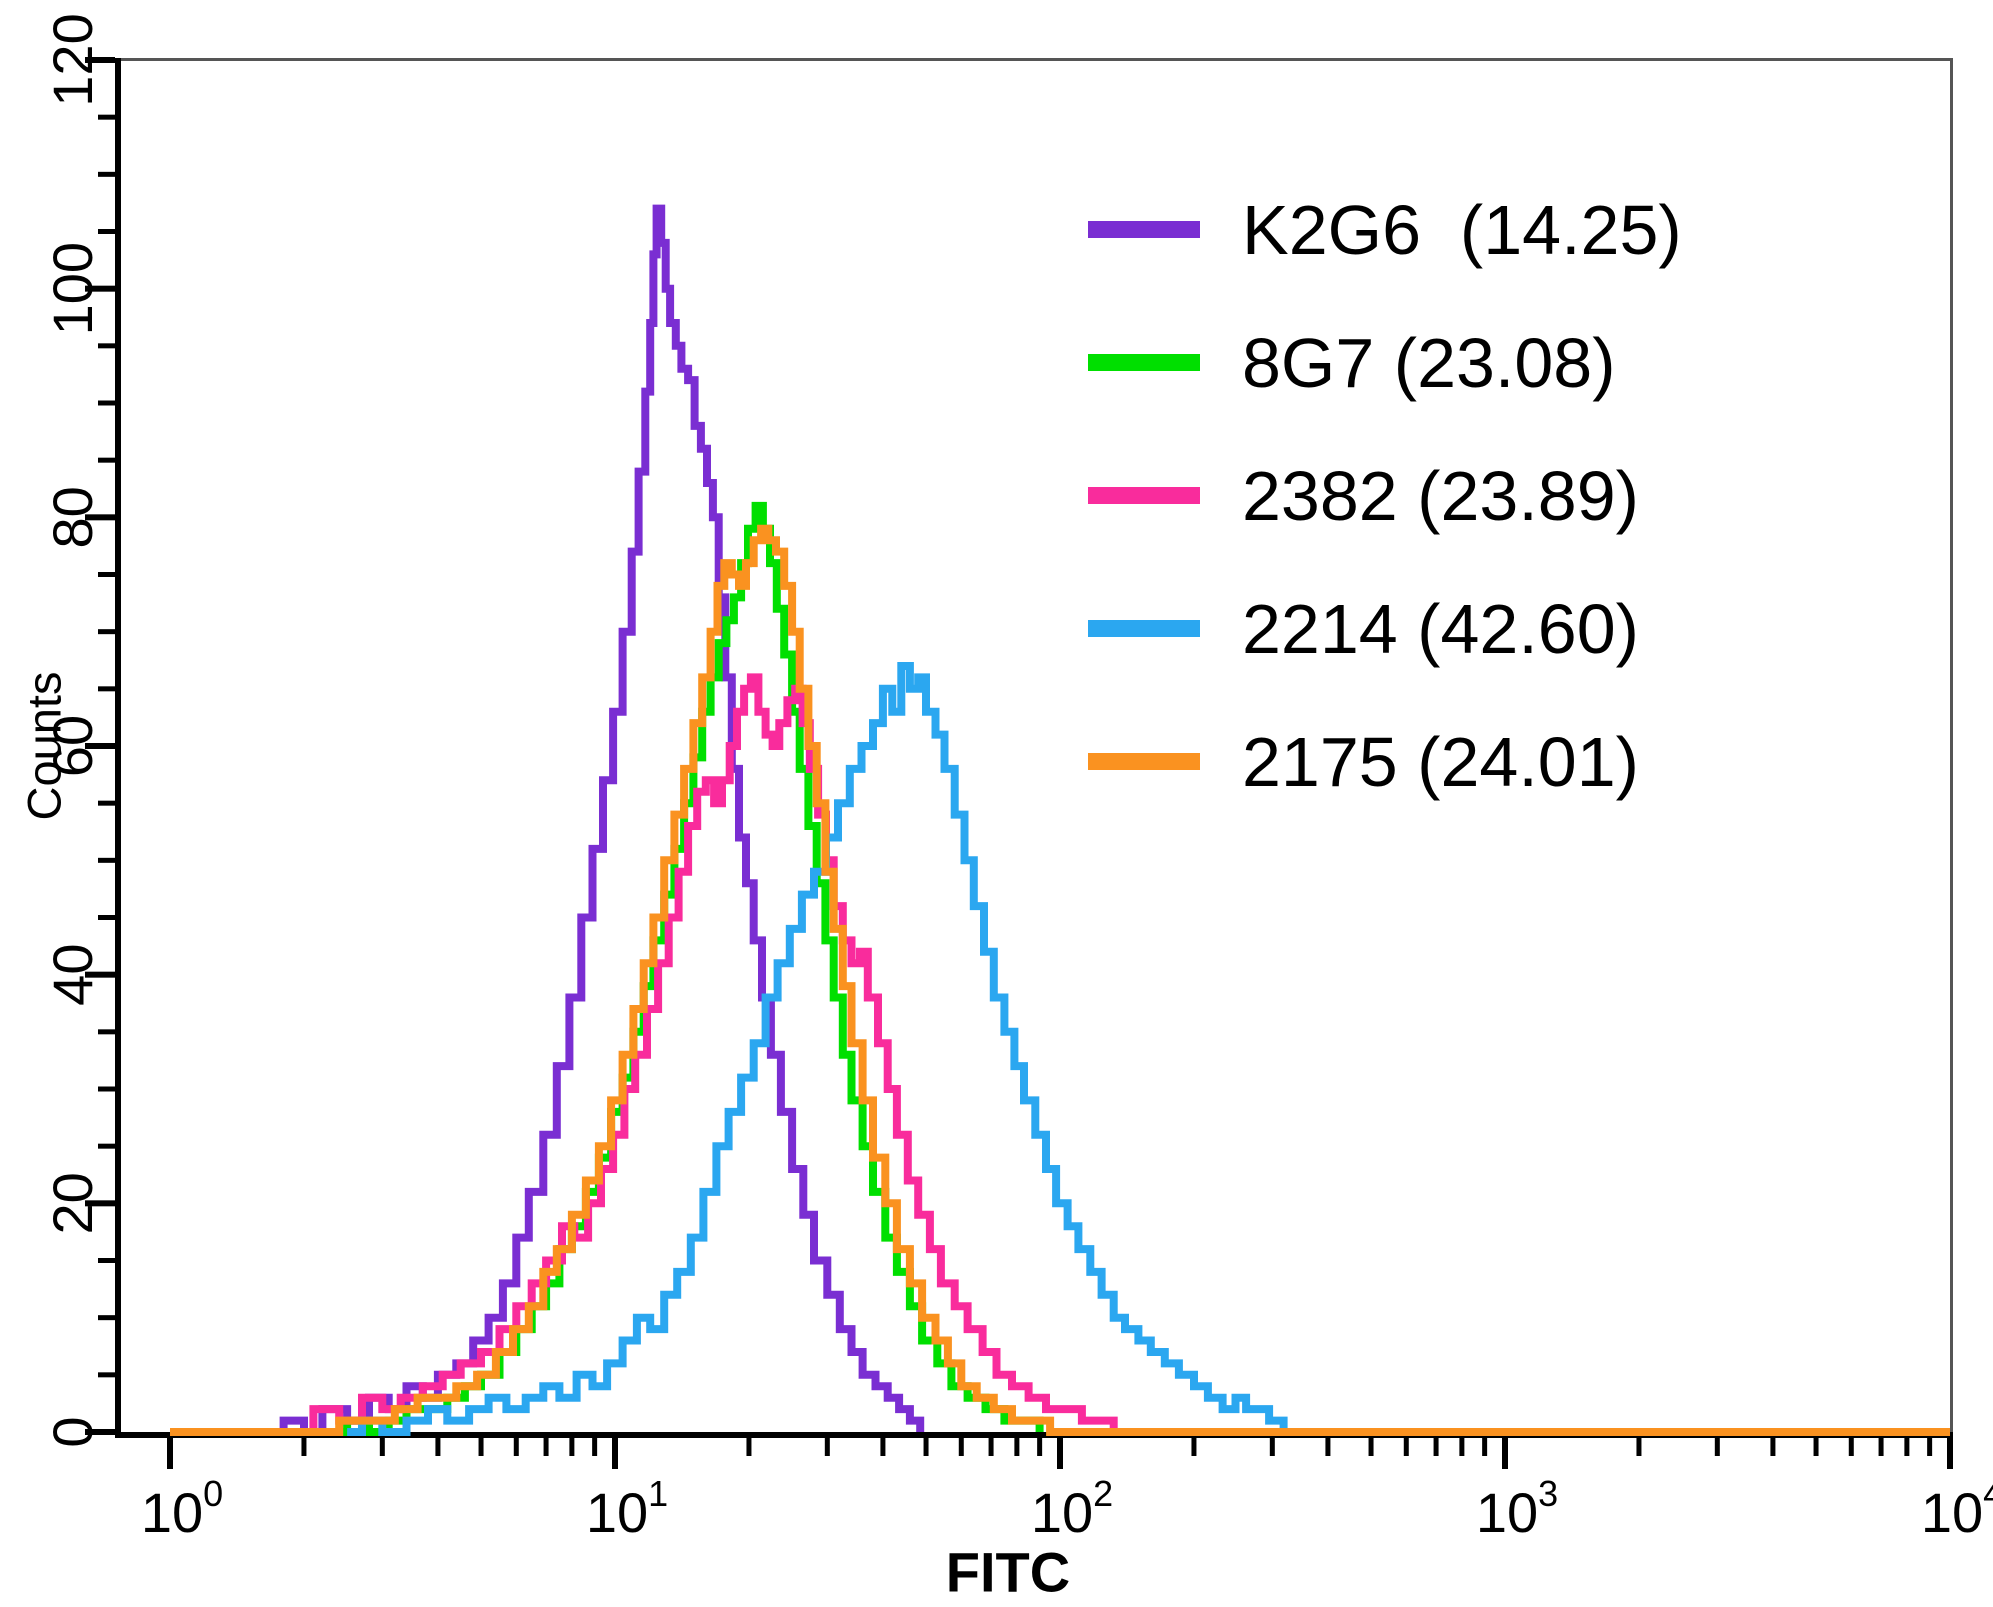  Describe the element at coordinates (1951, 745) in the screenshot. I see `plot-frame-right` at that location.